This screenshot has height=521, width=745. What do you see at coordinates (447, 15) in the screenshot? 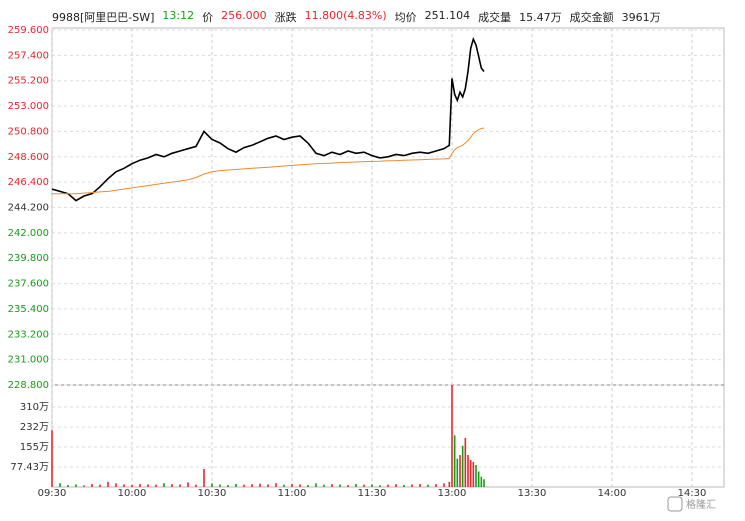
I see `value: 251.104` at bounding box center [447, 15].